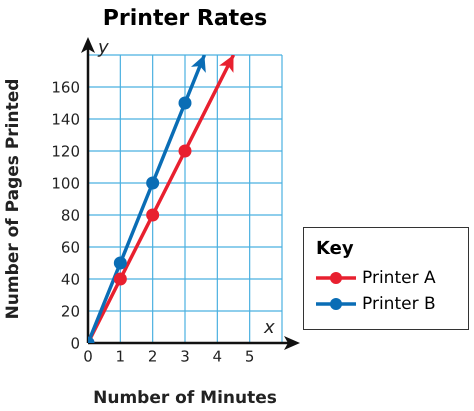 The width and height of the screenshot is (474, 411). I want to click on legend-label: Printer A, so click(399, 278).